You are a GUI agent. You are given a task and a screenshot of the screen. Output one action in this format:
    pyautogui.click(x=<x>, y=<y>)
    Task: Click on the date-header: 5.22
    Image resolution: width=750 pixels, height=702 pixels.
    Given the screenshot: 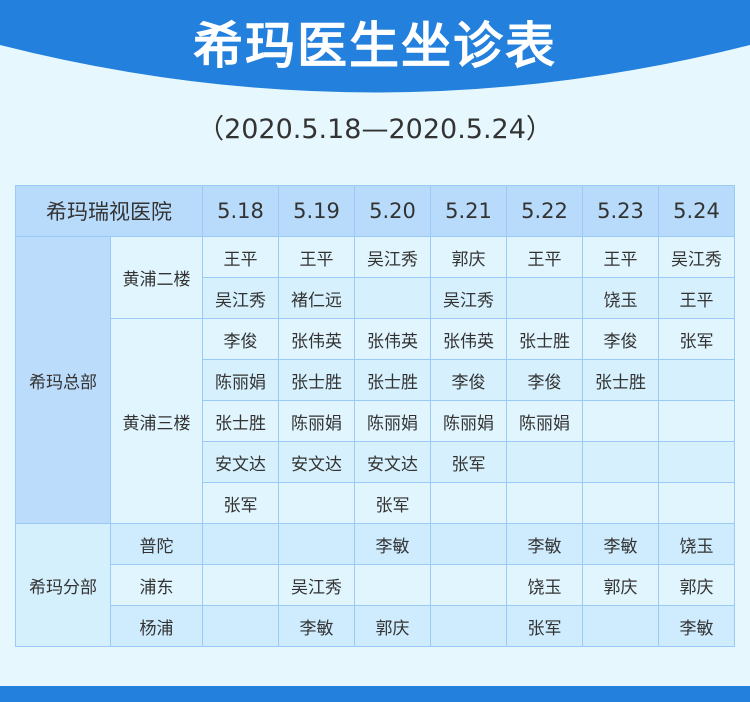 What is the action you would take?
    pyautogui.click(x=544, y=211)
    